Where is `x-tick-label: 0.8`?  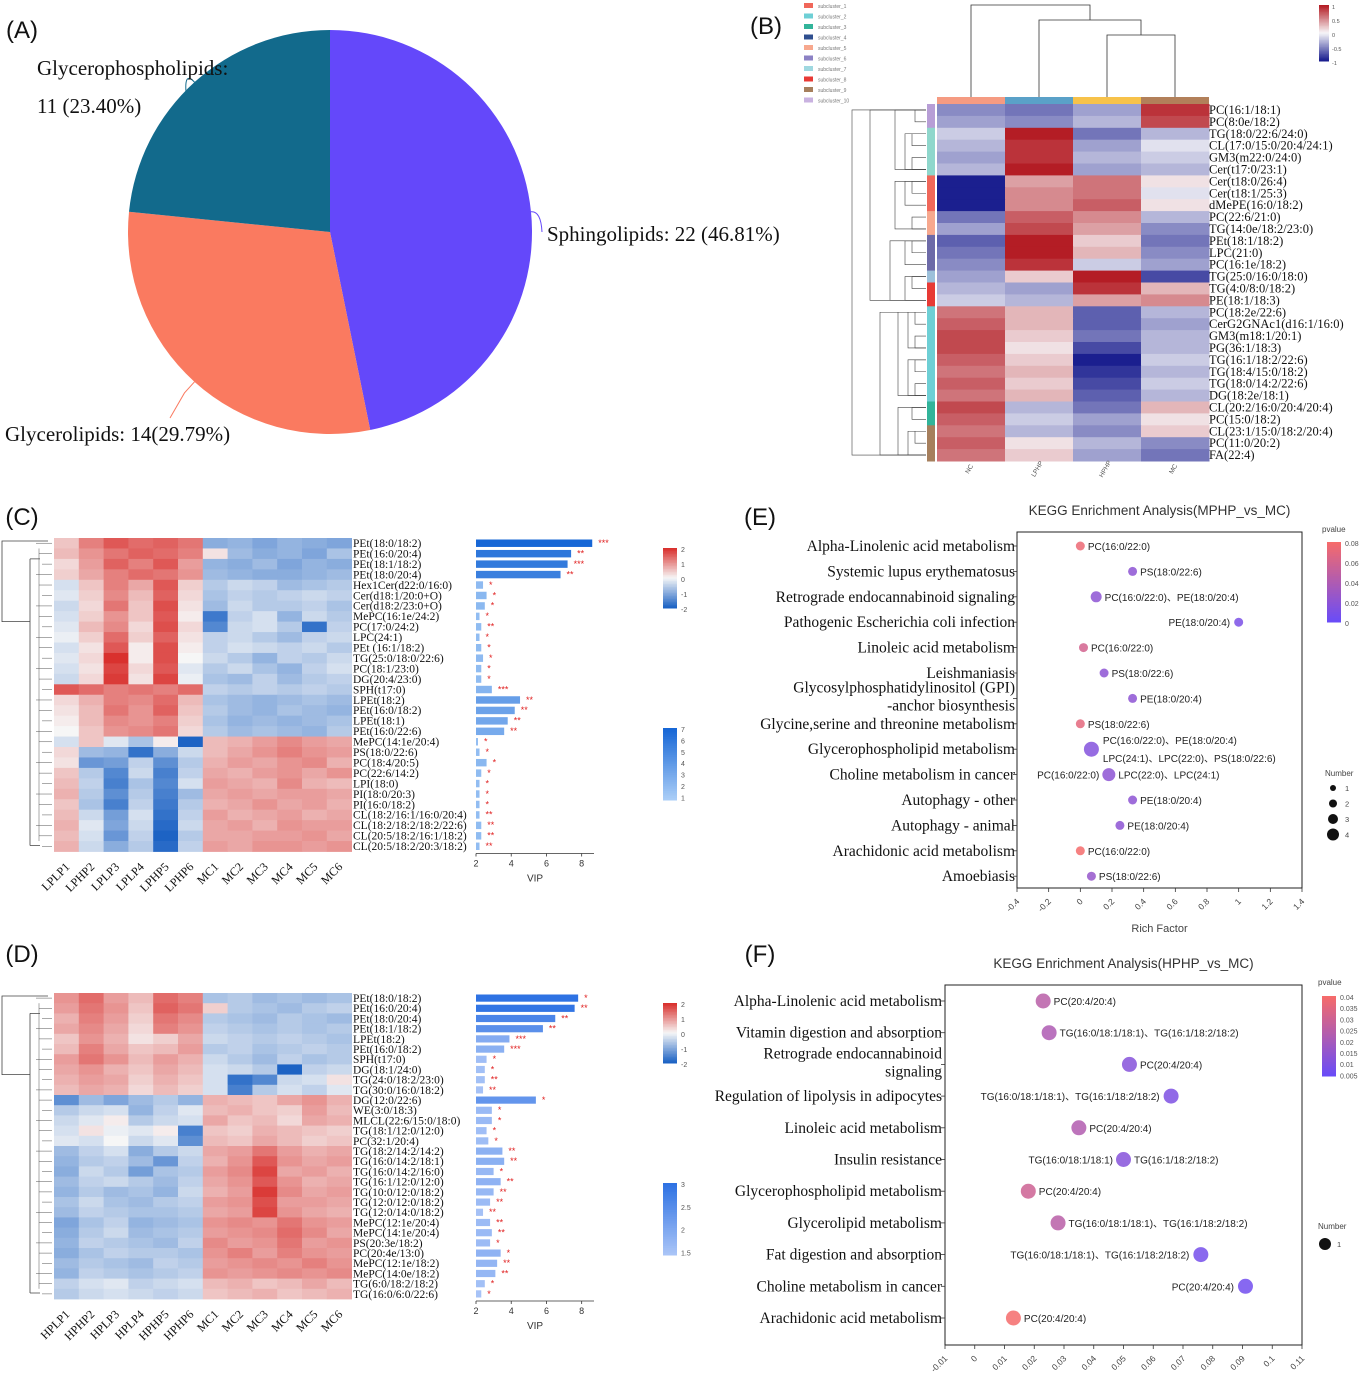 x-tick-label: 0.8 is located at coordinates (1204, 904).